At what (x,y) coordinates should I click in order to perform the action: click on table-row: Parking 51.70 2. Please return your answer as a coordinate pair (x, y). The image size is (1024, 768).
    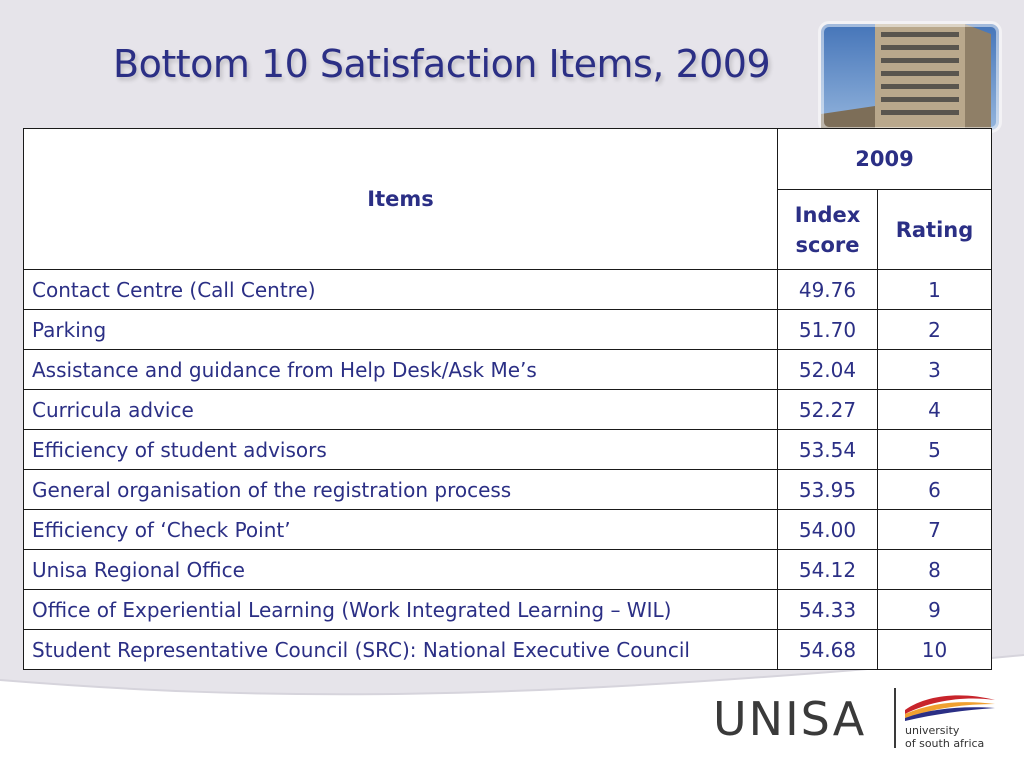
    Looking at the image, I should click on (507, 329).